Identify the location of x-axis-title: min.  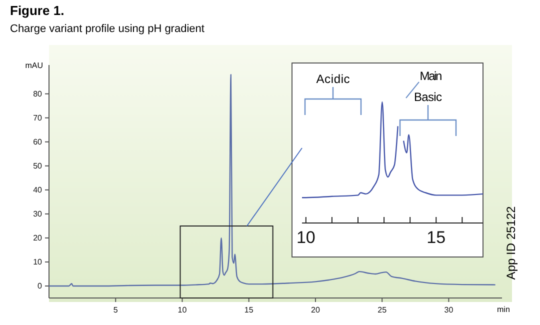
(503, 309).